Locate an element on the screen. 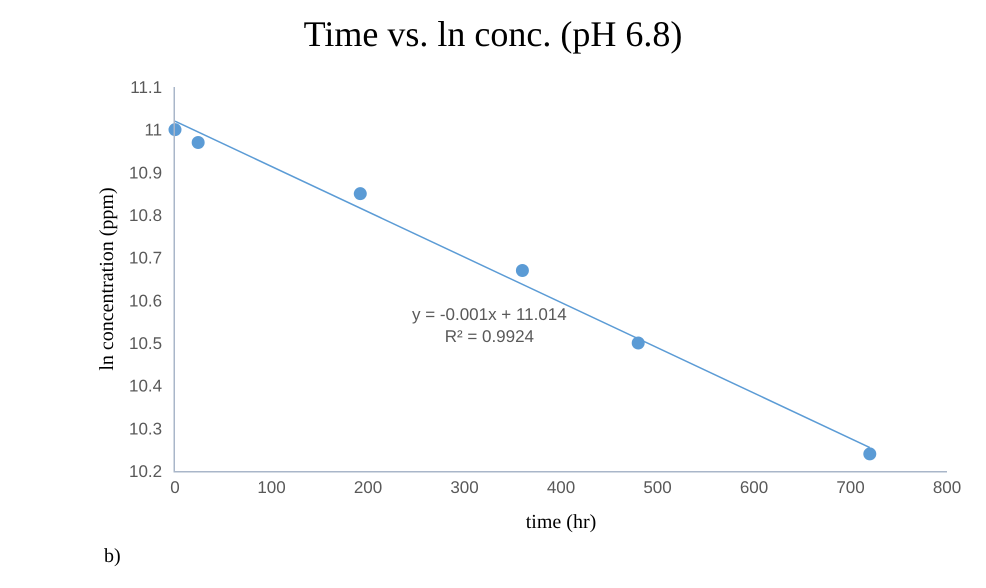  text: b) is located at coordinates (112, 556).